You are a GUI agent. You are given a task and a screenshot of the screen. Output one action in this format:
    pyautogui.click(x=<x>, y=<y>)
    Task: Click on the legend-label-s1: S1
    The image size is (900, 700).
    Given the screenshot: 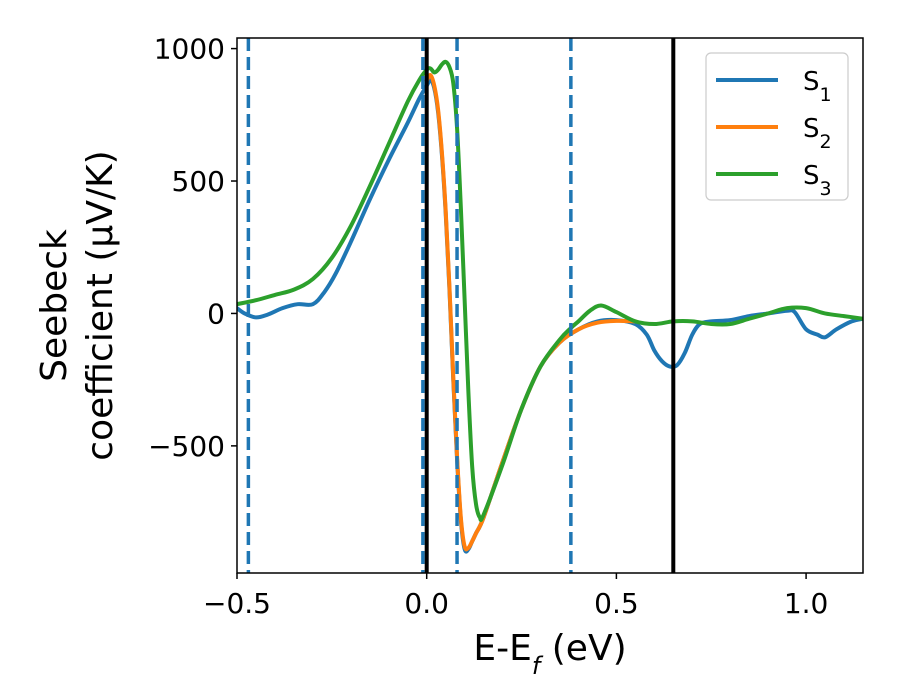 What is the action you would take?
    pyautogui.click(x=817, y=86)
    